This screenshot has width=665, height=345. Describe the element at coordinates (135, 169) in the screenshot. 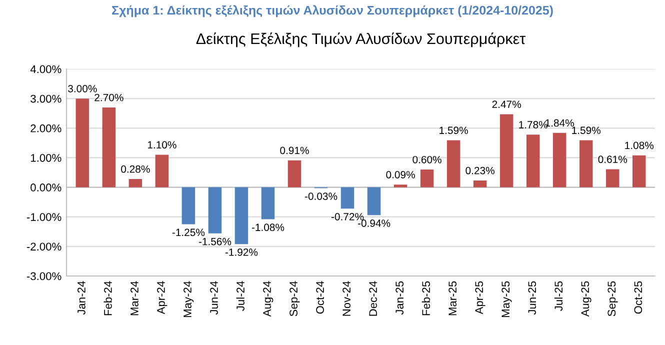

I see `data-label: 0.28%` at that location.